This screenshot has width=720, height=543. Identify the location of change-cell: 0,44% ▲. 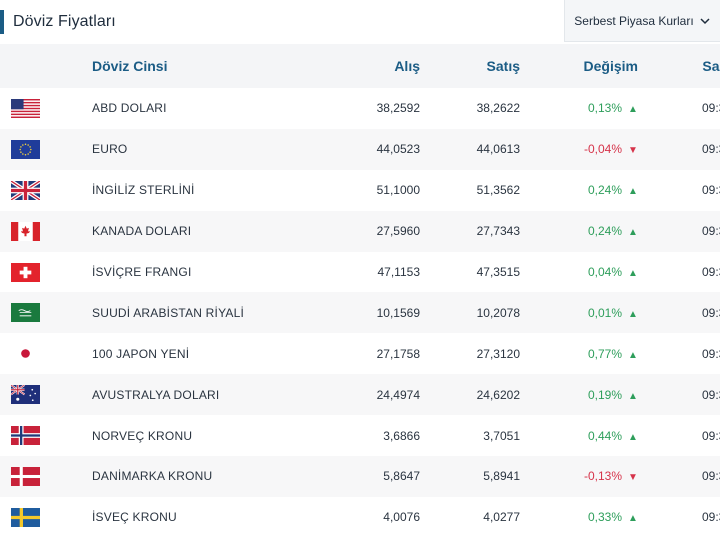
(579, 435).